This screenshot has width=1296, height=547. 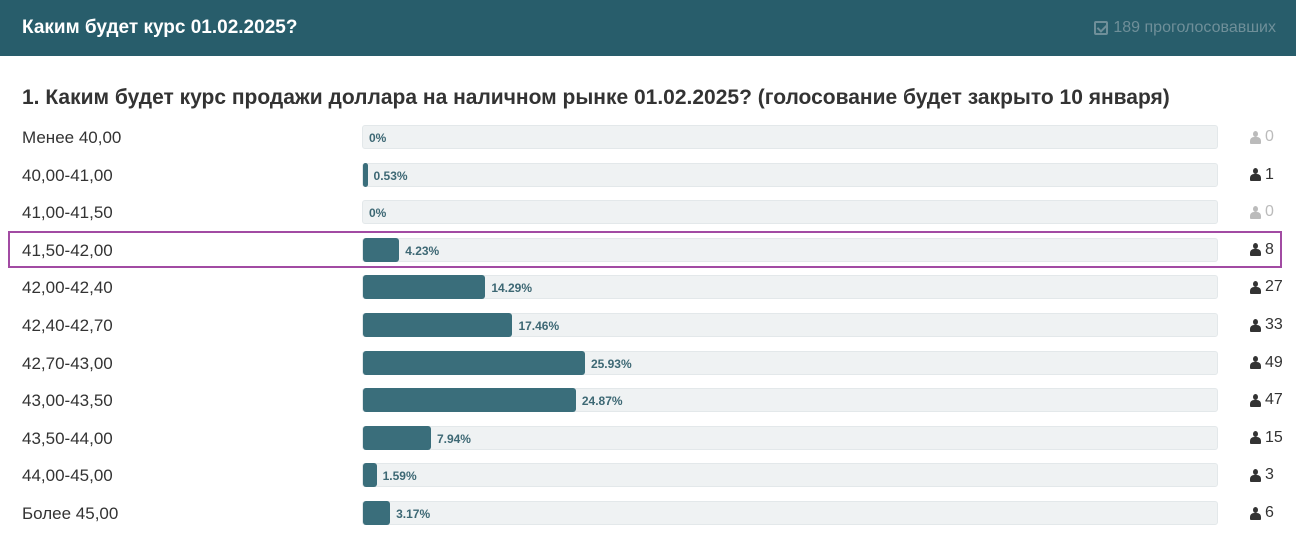 What do you see at coordinates (1274, 400) in the screenshot?
I see `count-value: 47` at bounding box center [1274, 400].